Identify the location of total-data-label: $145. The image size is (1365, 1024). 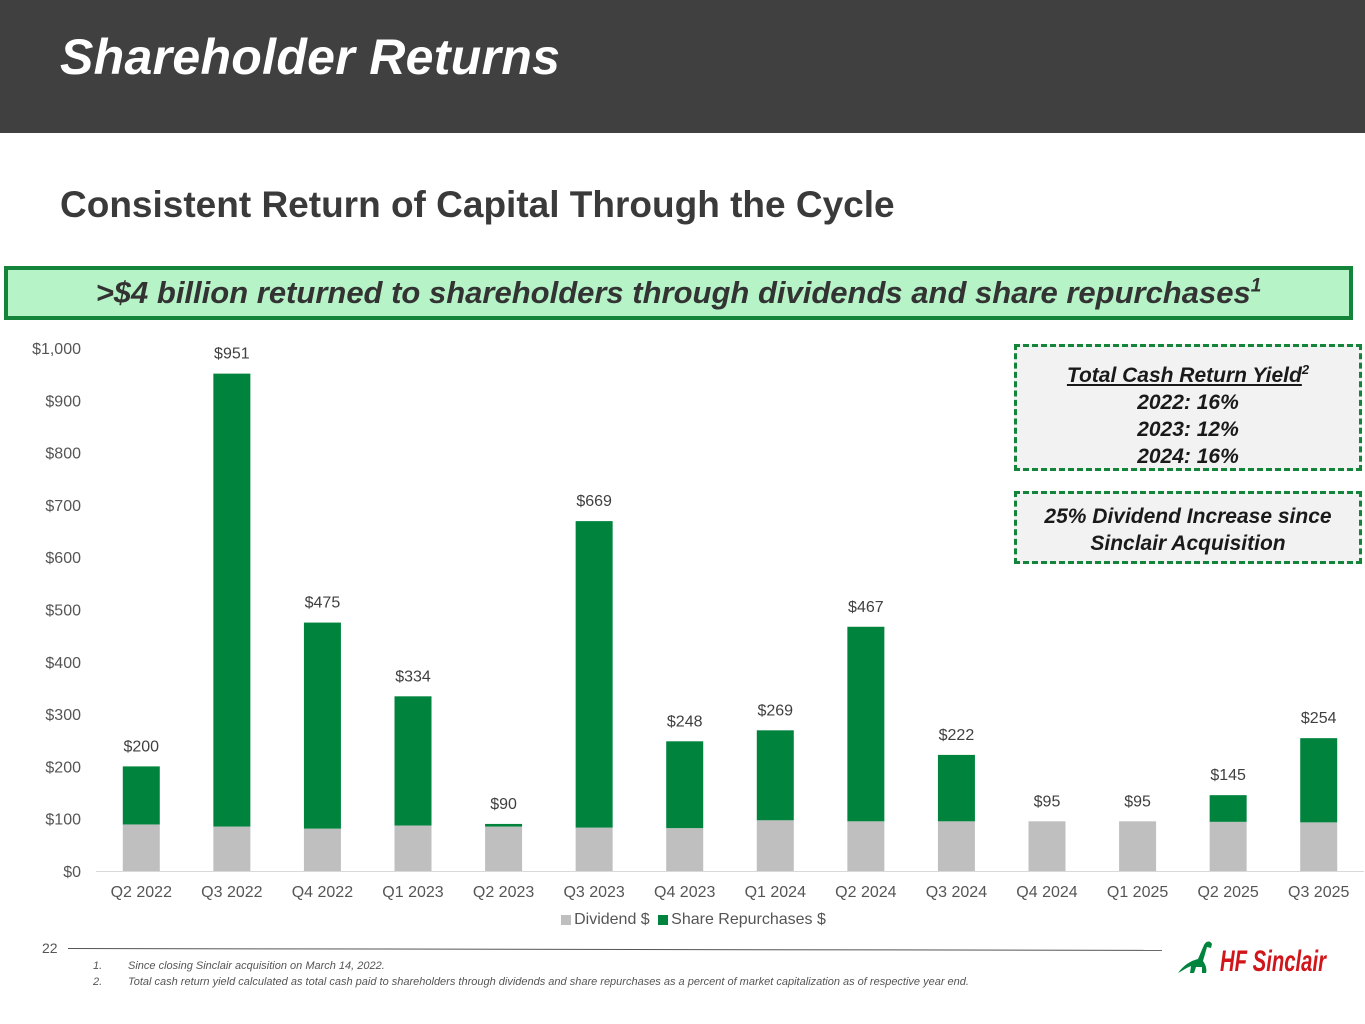
(1228, 775).